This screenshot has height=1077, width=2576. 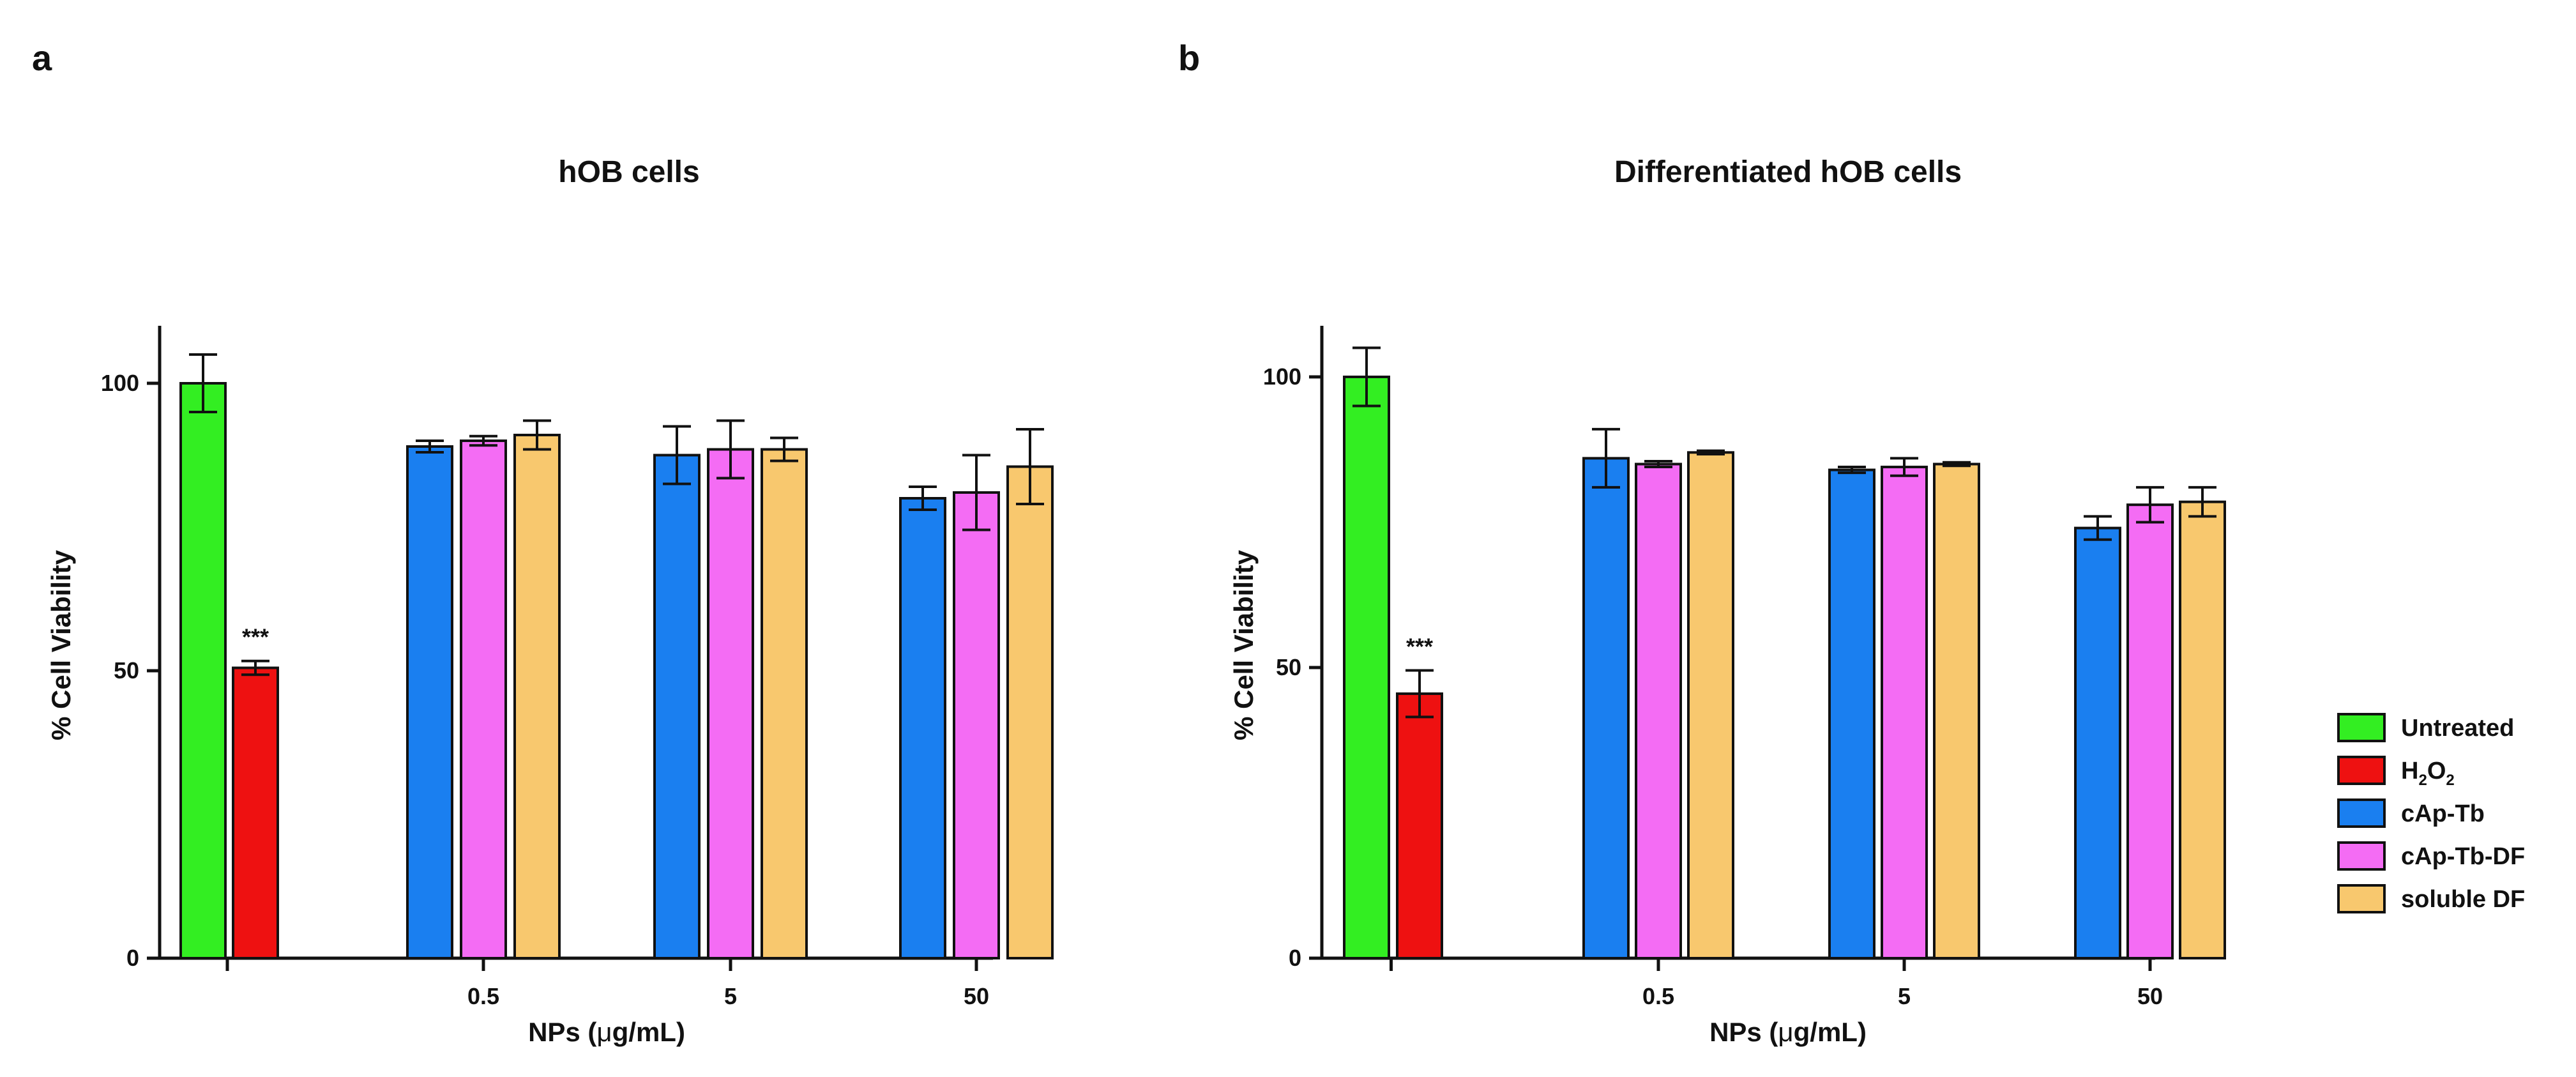 I want to click on legend-o: O, so click(x=2437, y=771).